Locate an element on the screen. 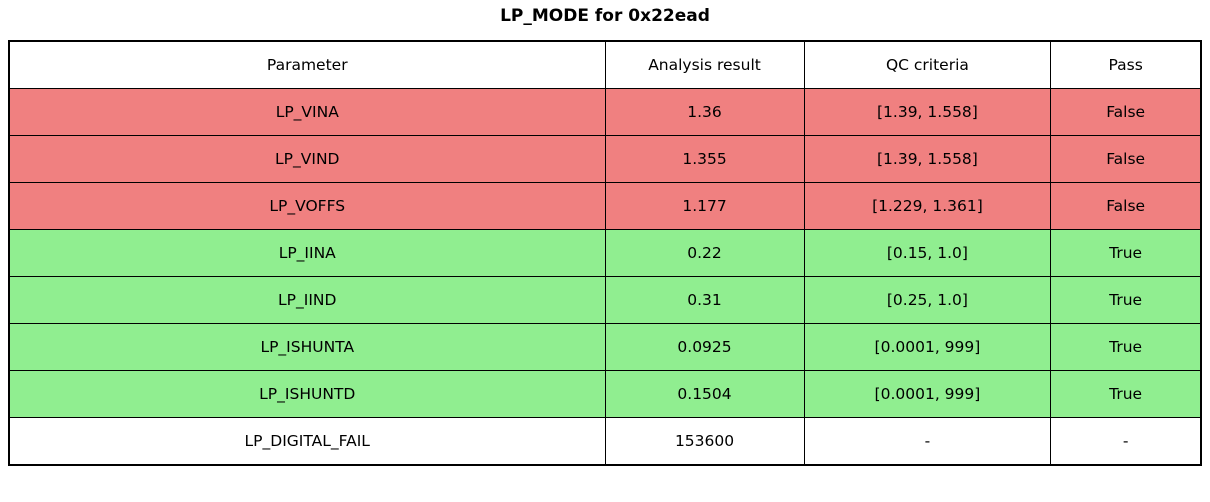  cell-qc: [0.25, 1.0] is located at coordinates (927, 300).